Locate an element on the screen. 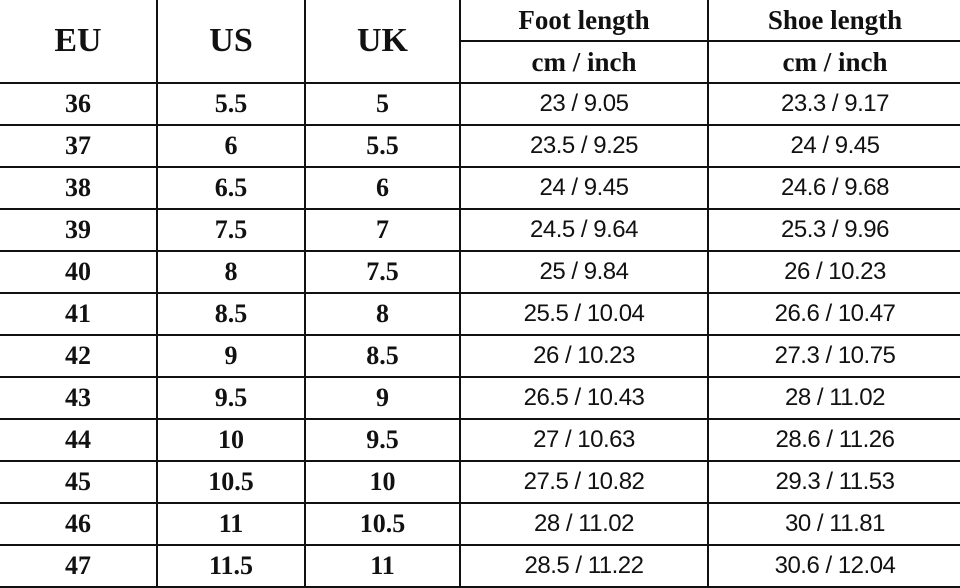  cell-uk: 5.5 is located at coordinates (382, 146).